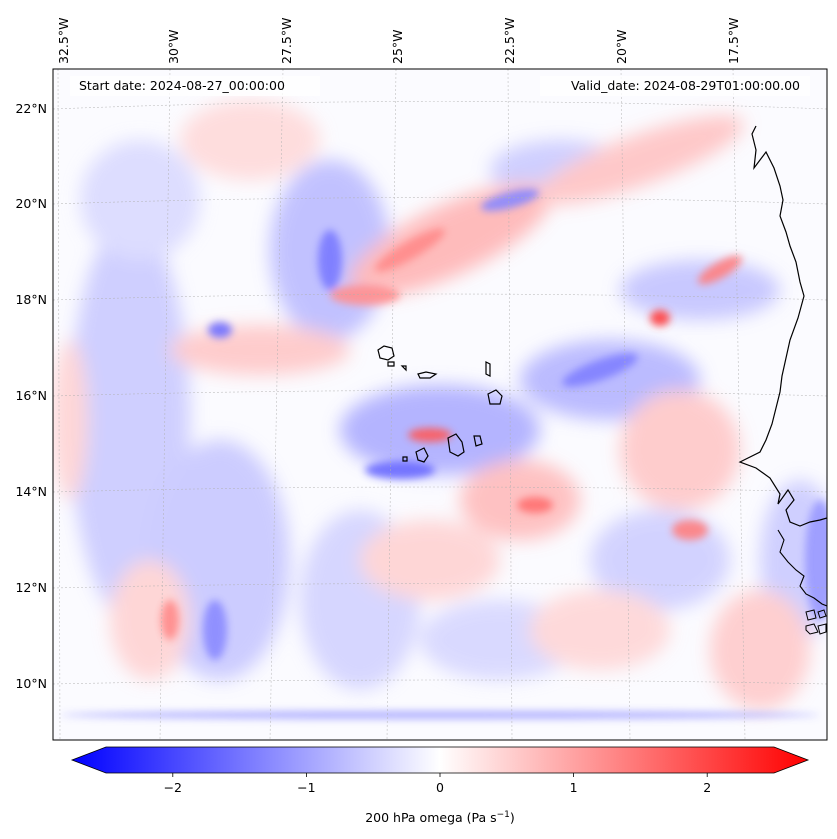  I want to click on colorbar: −2 −1 0 1 2 200 hPa omega (Pa s−1), so click(440, 785).